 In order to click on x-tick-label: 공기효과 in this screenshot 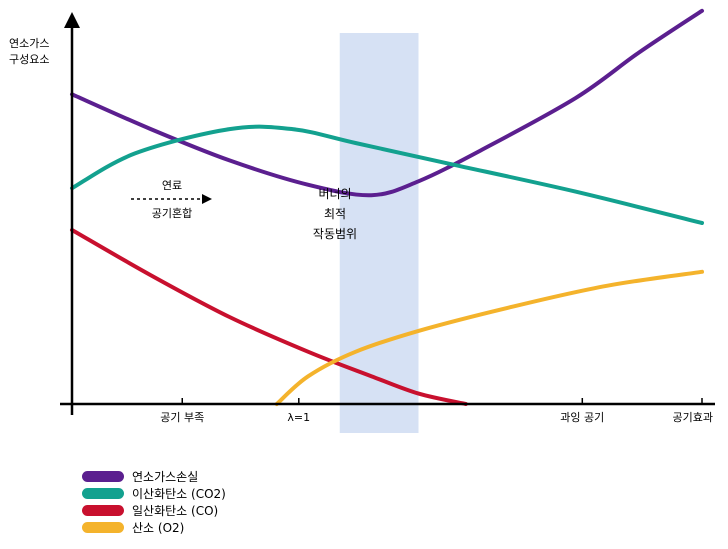, I will do `click(693, 417)`.